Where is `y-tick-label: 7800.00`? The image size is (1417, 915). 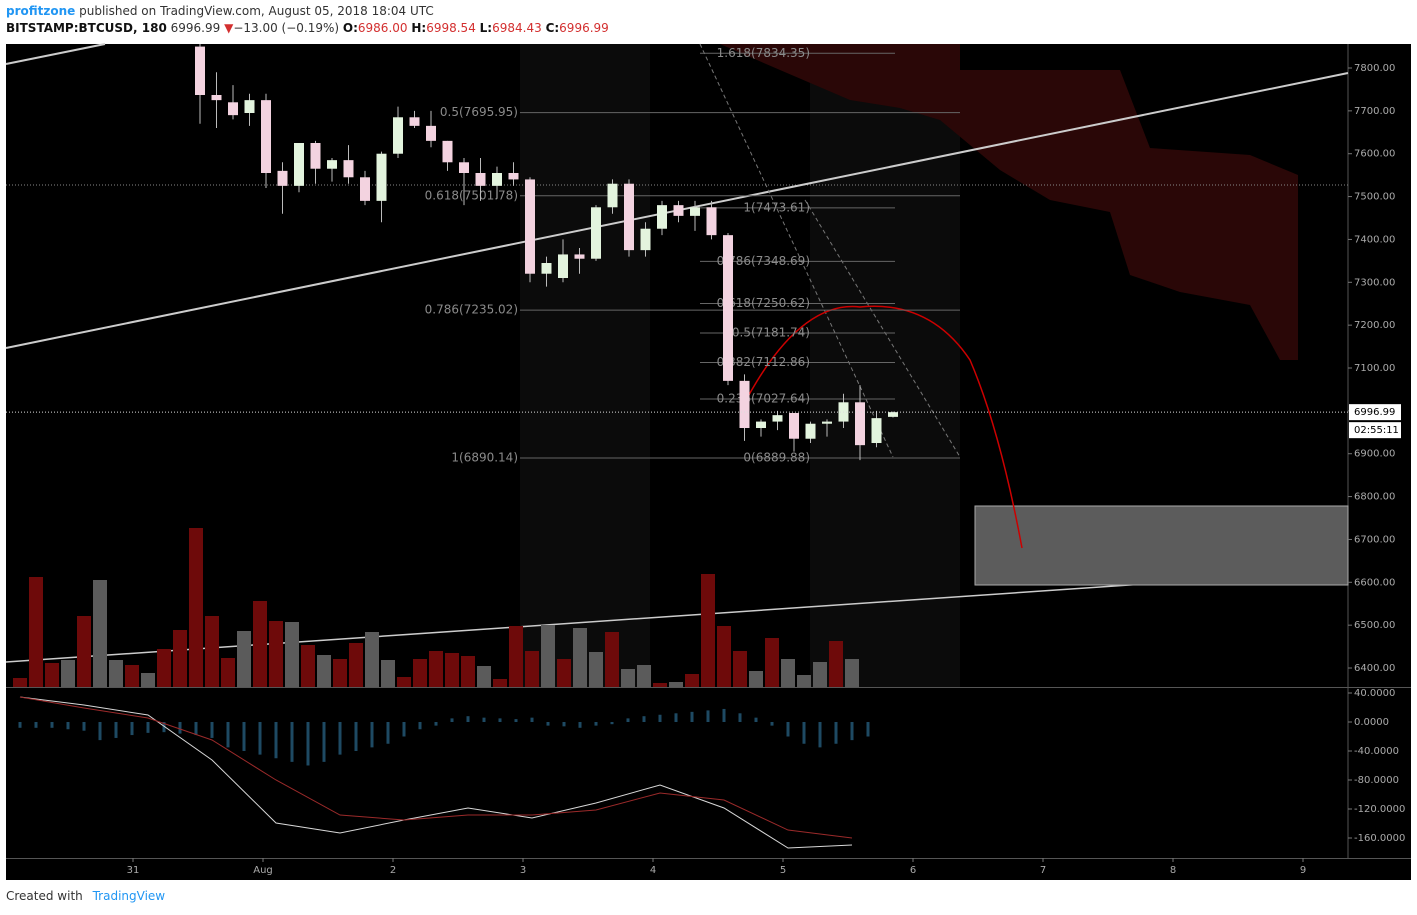 y-tick-label: 7800.00 is located at coordinates (1374, 68).